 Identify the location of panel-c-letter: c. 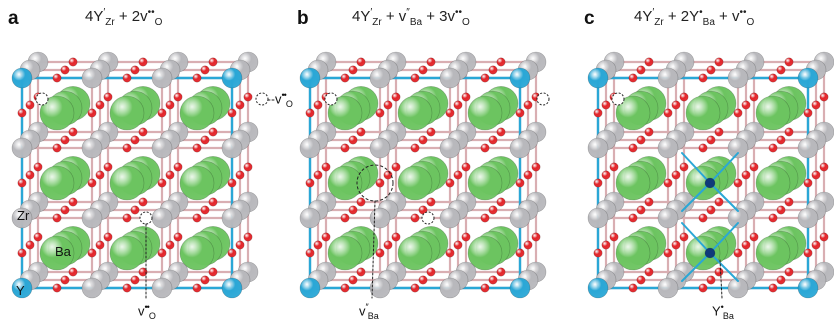
(589, 18).